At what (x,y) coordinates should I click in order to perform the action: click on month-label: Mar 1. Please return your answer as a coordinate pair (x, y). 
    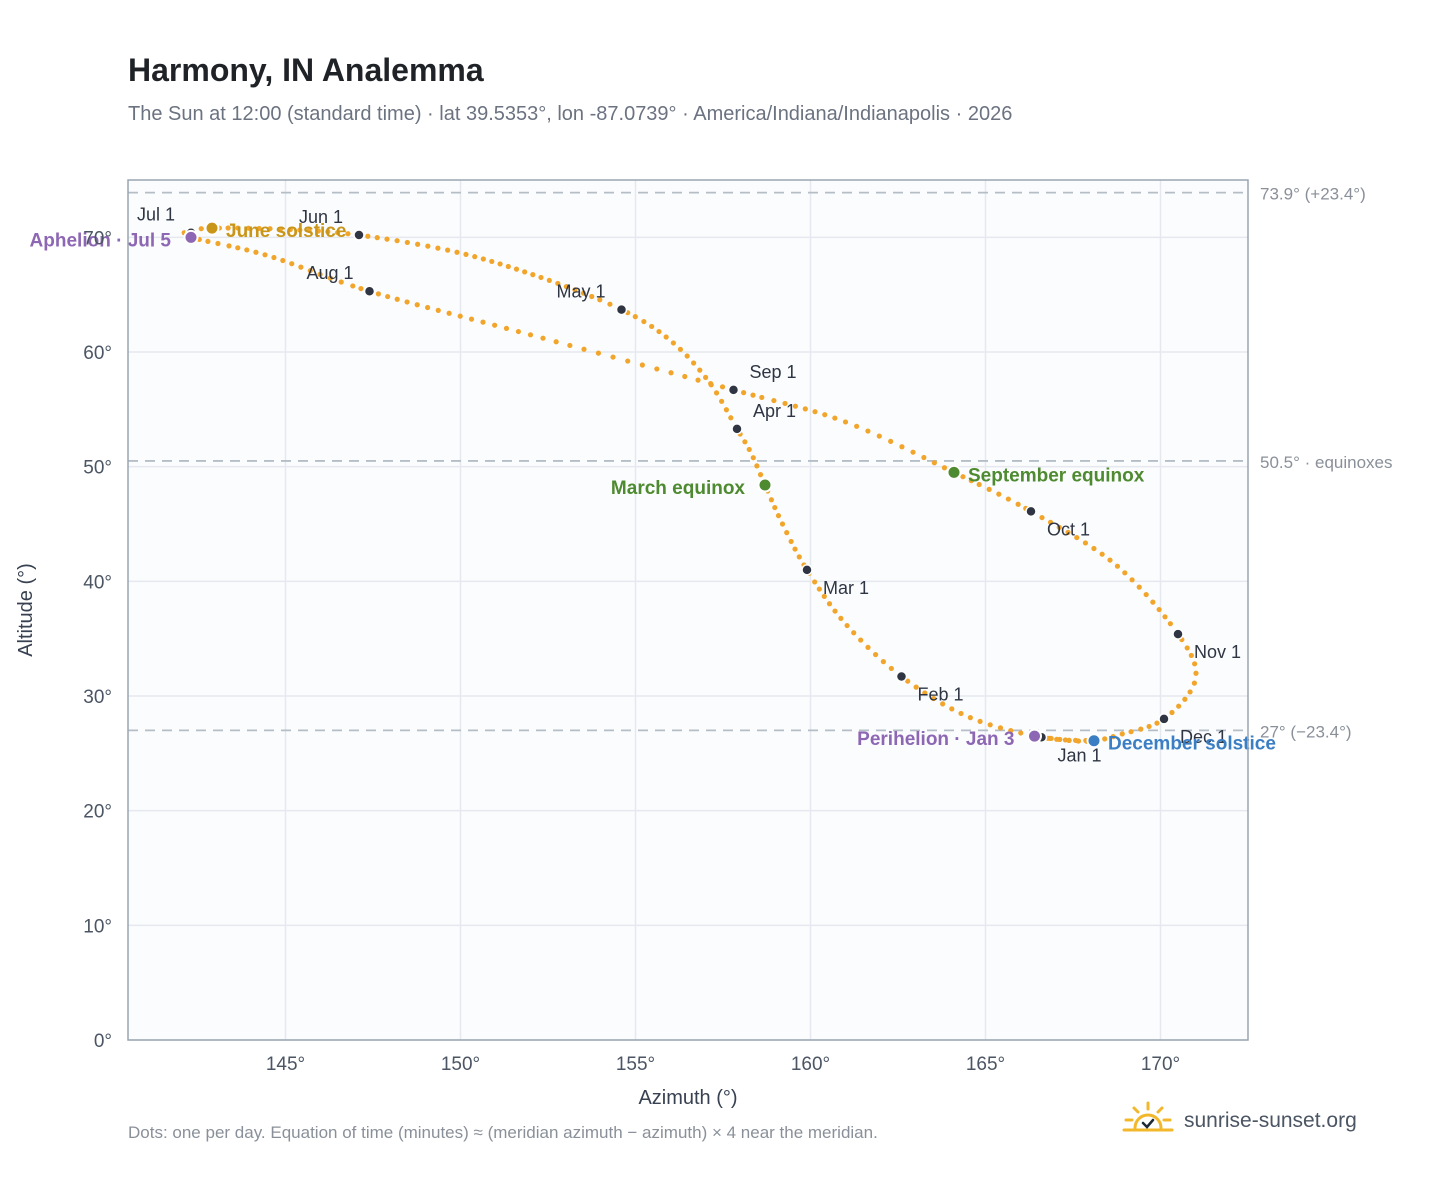
    Looking at the image, I should click on (846, 588).